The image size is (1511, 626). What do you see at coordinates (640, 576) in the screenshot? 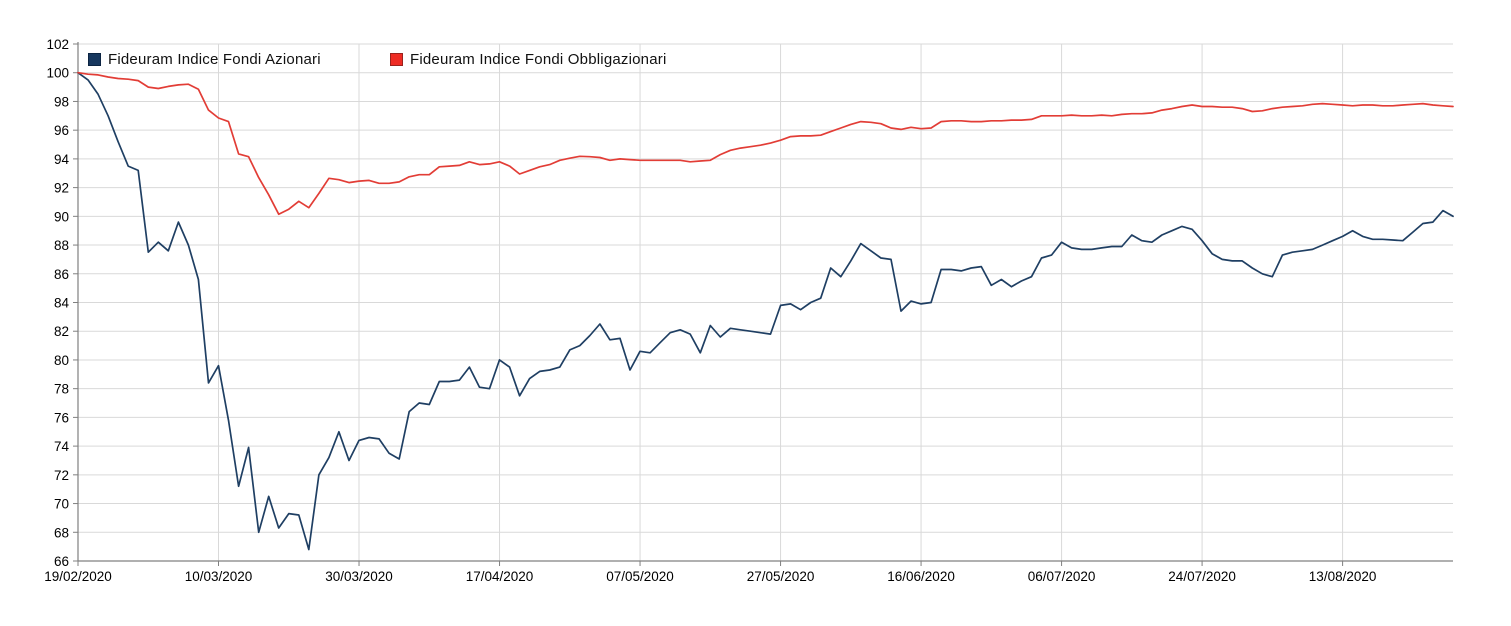
I see `x-tick-label: 07/05/2020` at bounding box center [640, 576].